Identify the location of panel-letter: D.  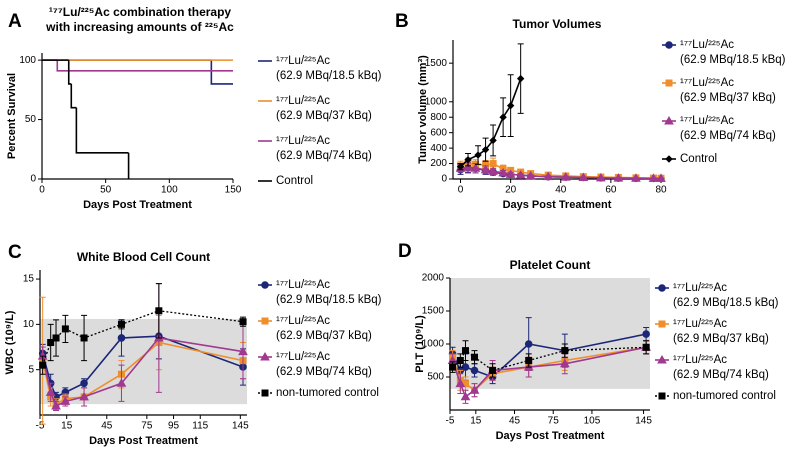
(405, 251).